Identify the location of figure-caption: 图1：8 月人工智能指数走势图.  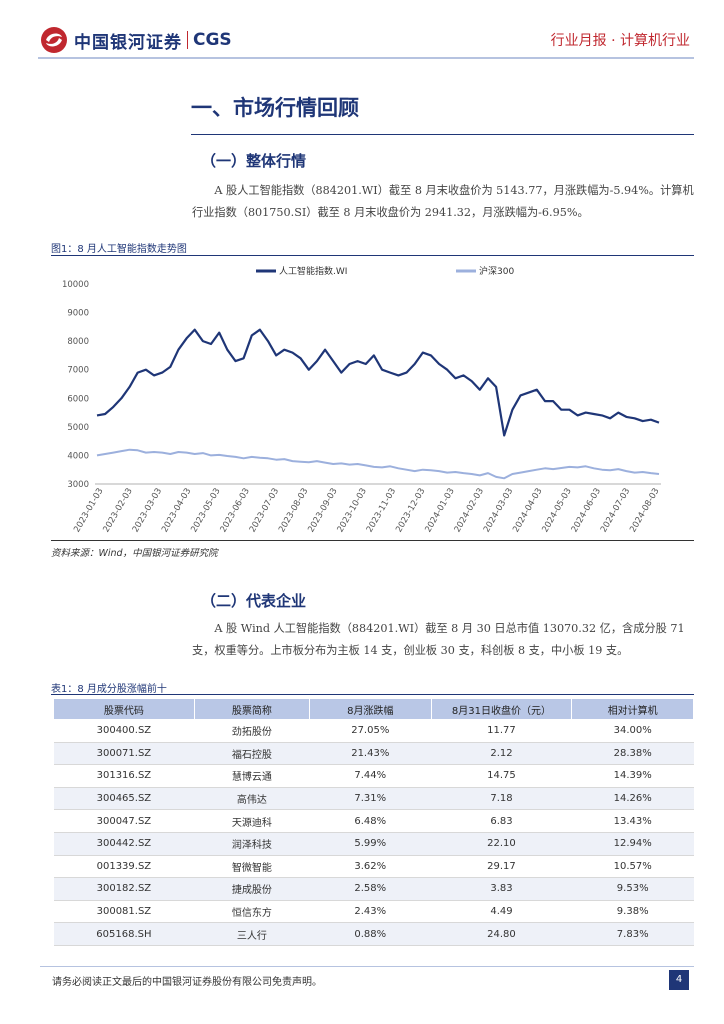
(119, 249).